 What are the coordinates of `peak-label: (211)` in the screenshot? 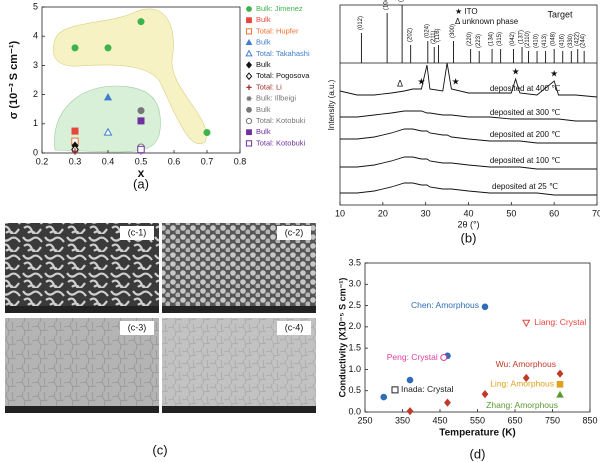 It's located at (434, 37).